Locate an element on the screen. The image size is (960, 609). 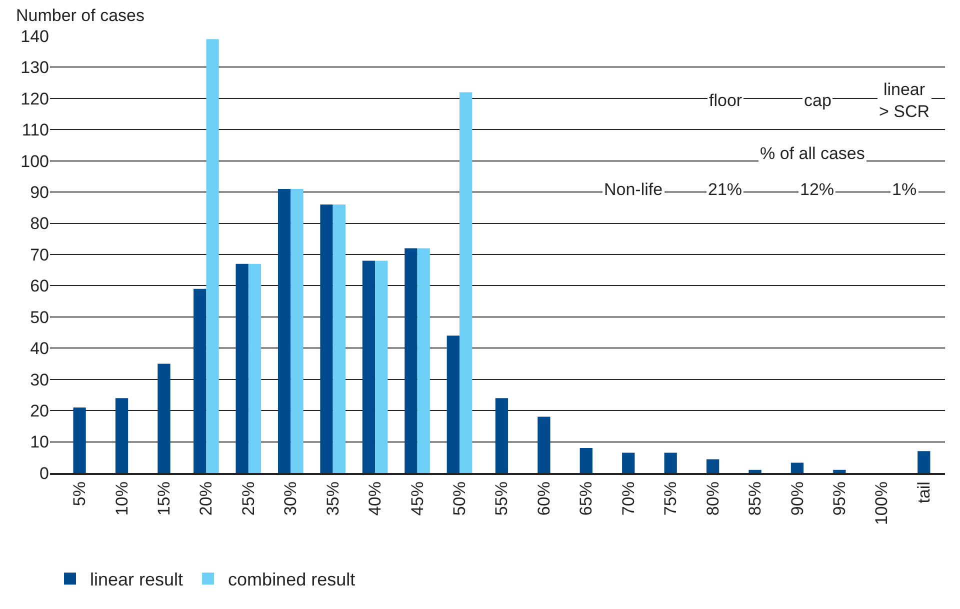
x-tick-label: 100% is located at coordinates (882, 504).